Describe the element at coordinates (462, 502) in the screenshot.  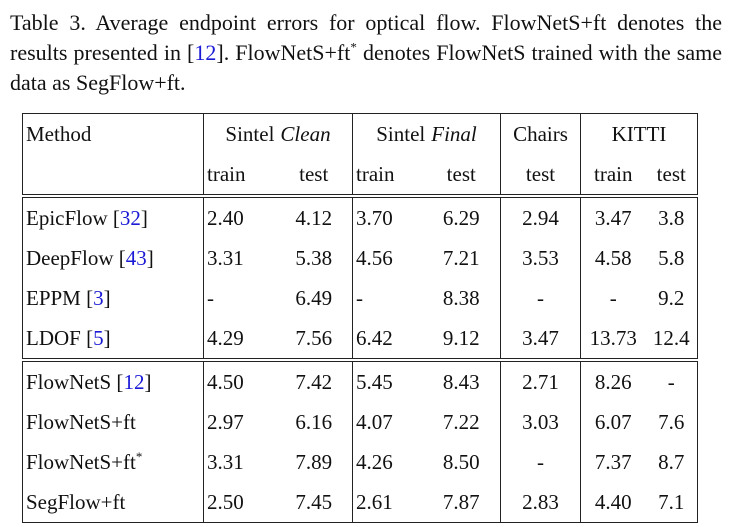
I see `value-cell: 7.87` at that location.